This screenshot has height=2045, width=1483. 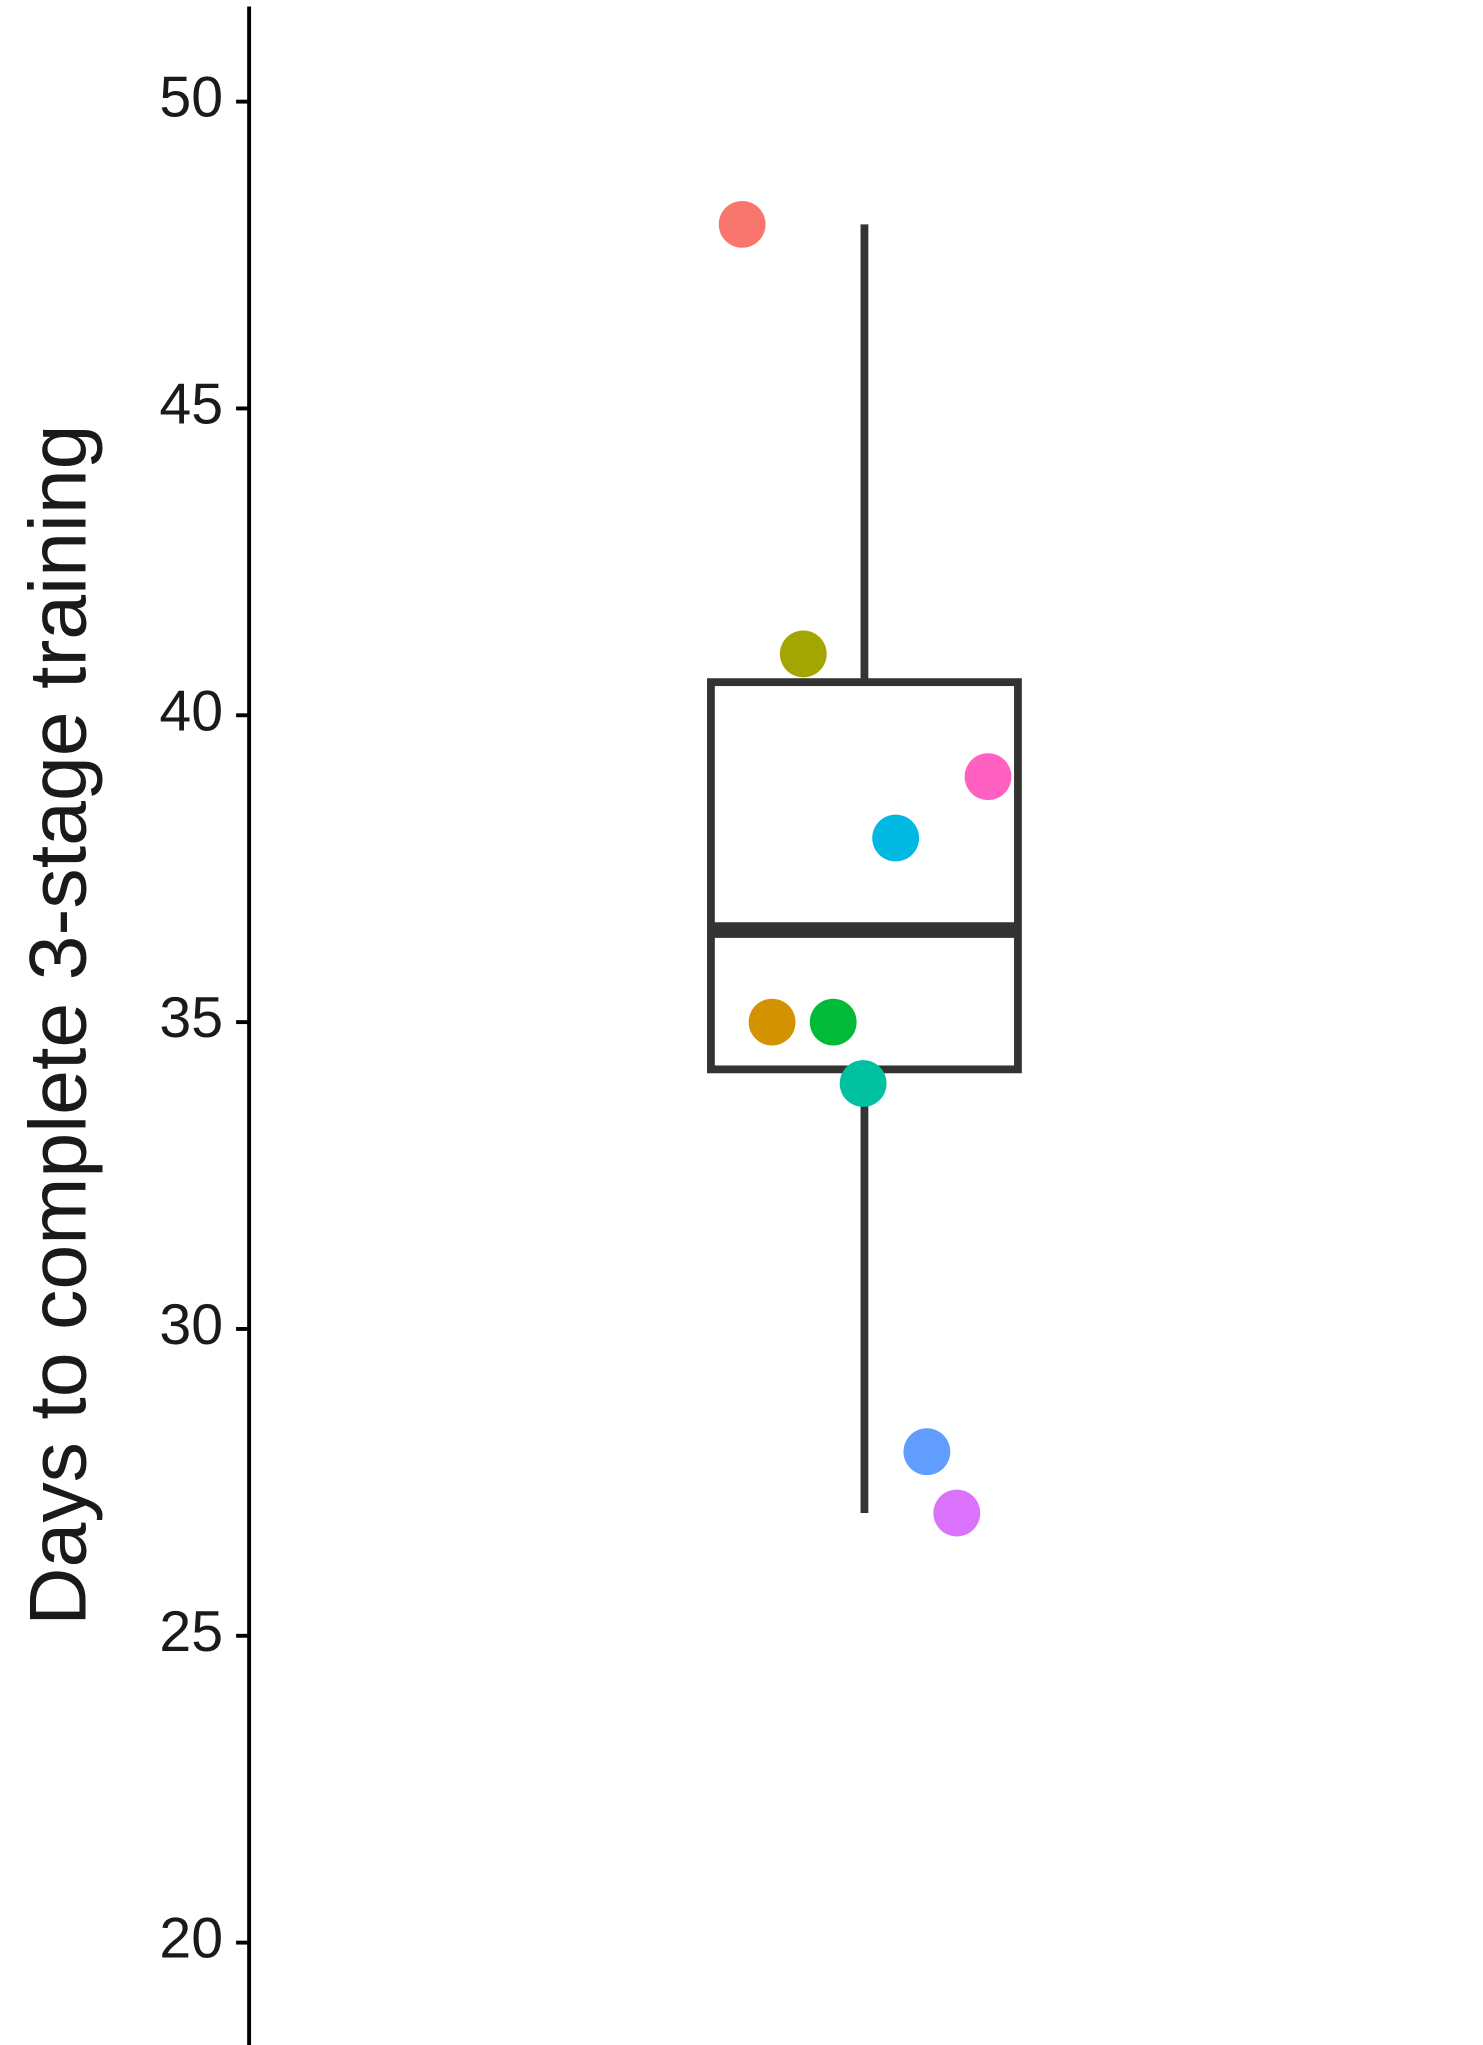 I want to click on y-axis-title: Days to complete 3-stage training, so click(x=59, y=1024).